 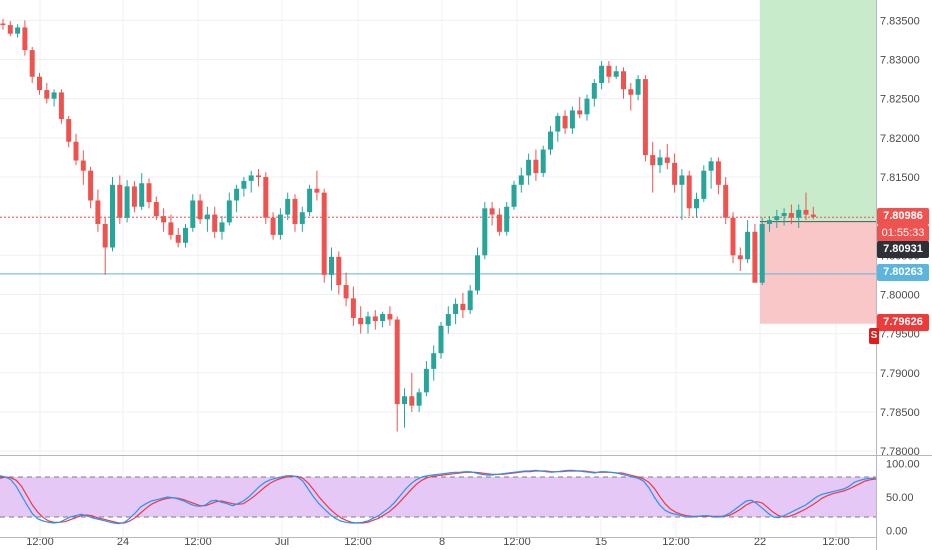 I want to click on time-axis-label: 22, so click(x=760, y=542).